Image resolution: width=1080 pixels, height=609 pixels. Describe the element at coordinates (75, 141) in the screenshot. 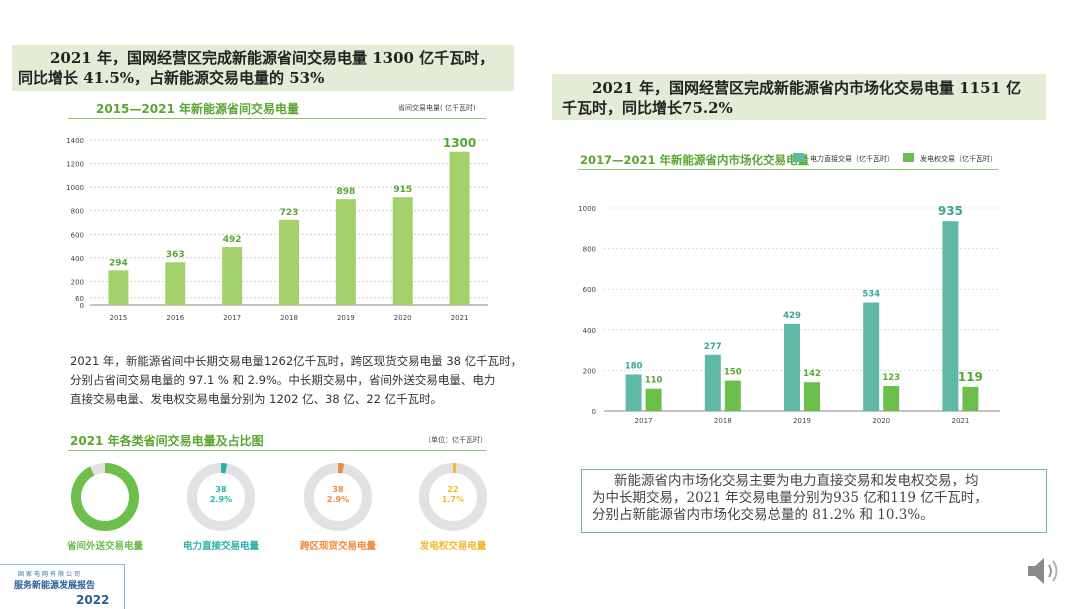

I see `y-tick-label: 1400` at that location.